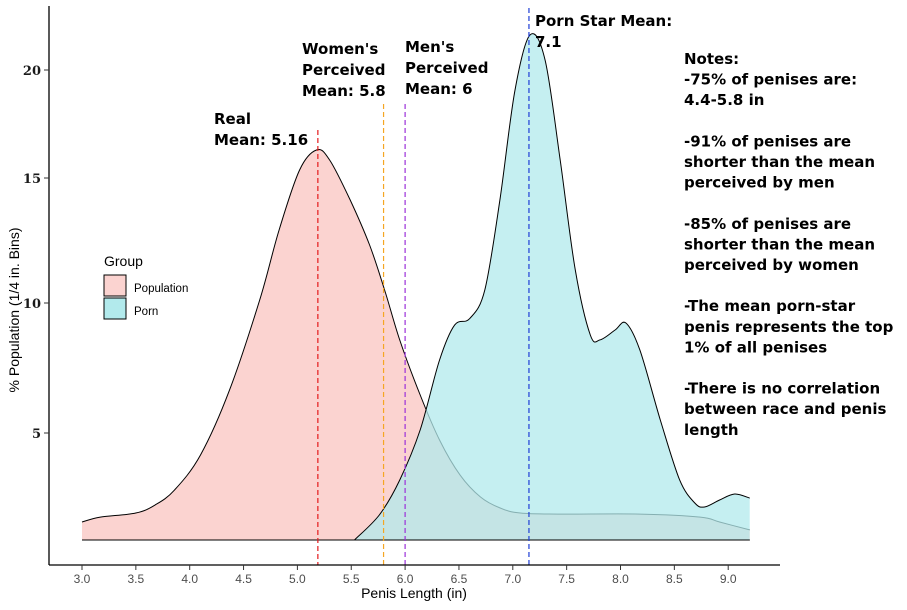 The height and width of the screenshot is (610, 907). I want to click on legend-label-population: Population, so click(161, 289).